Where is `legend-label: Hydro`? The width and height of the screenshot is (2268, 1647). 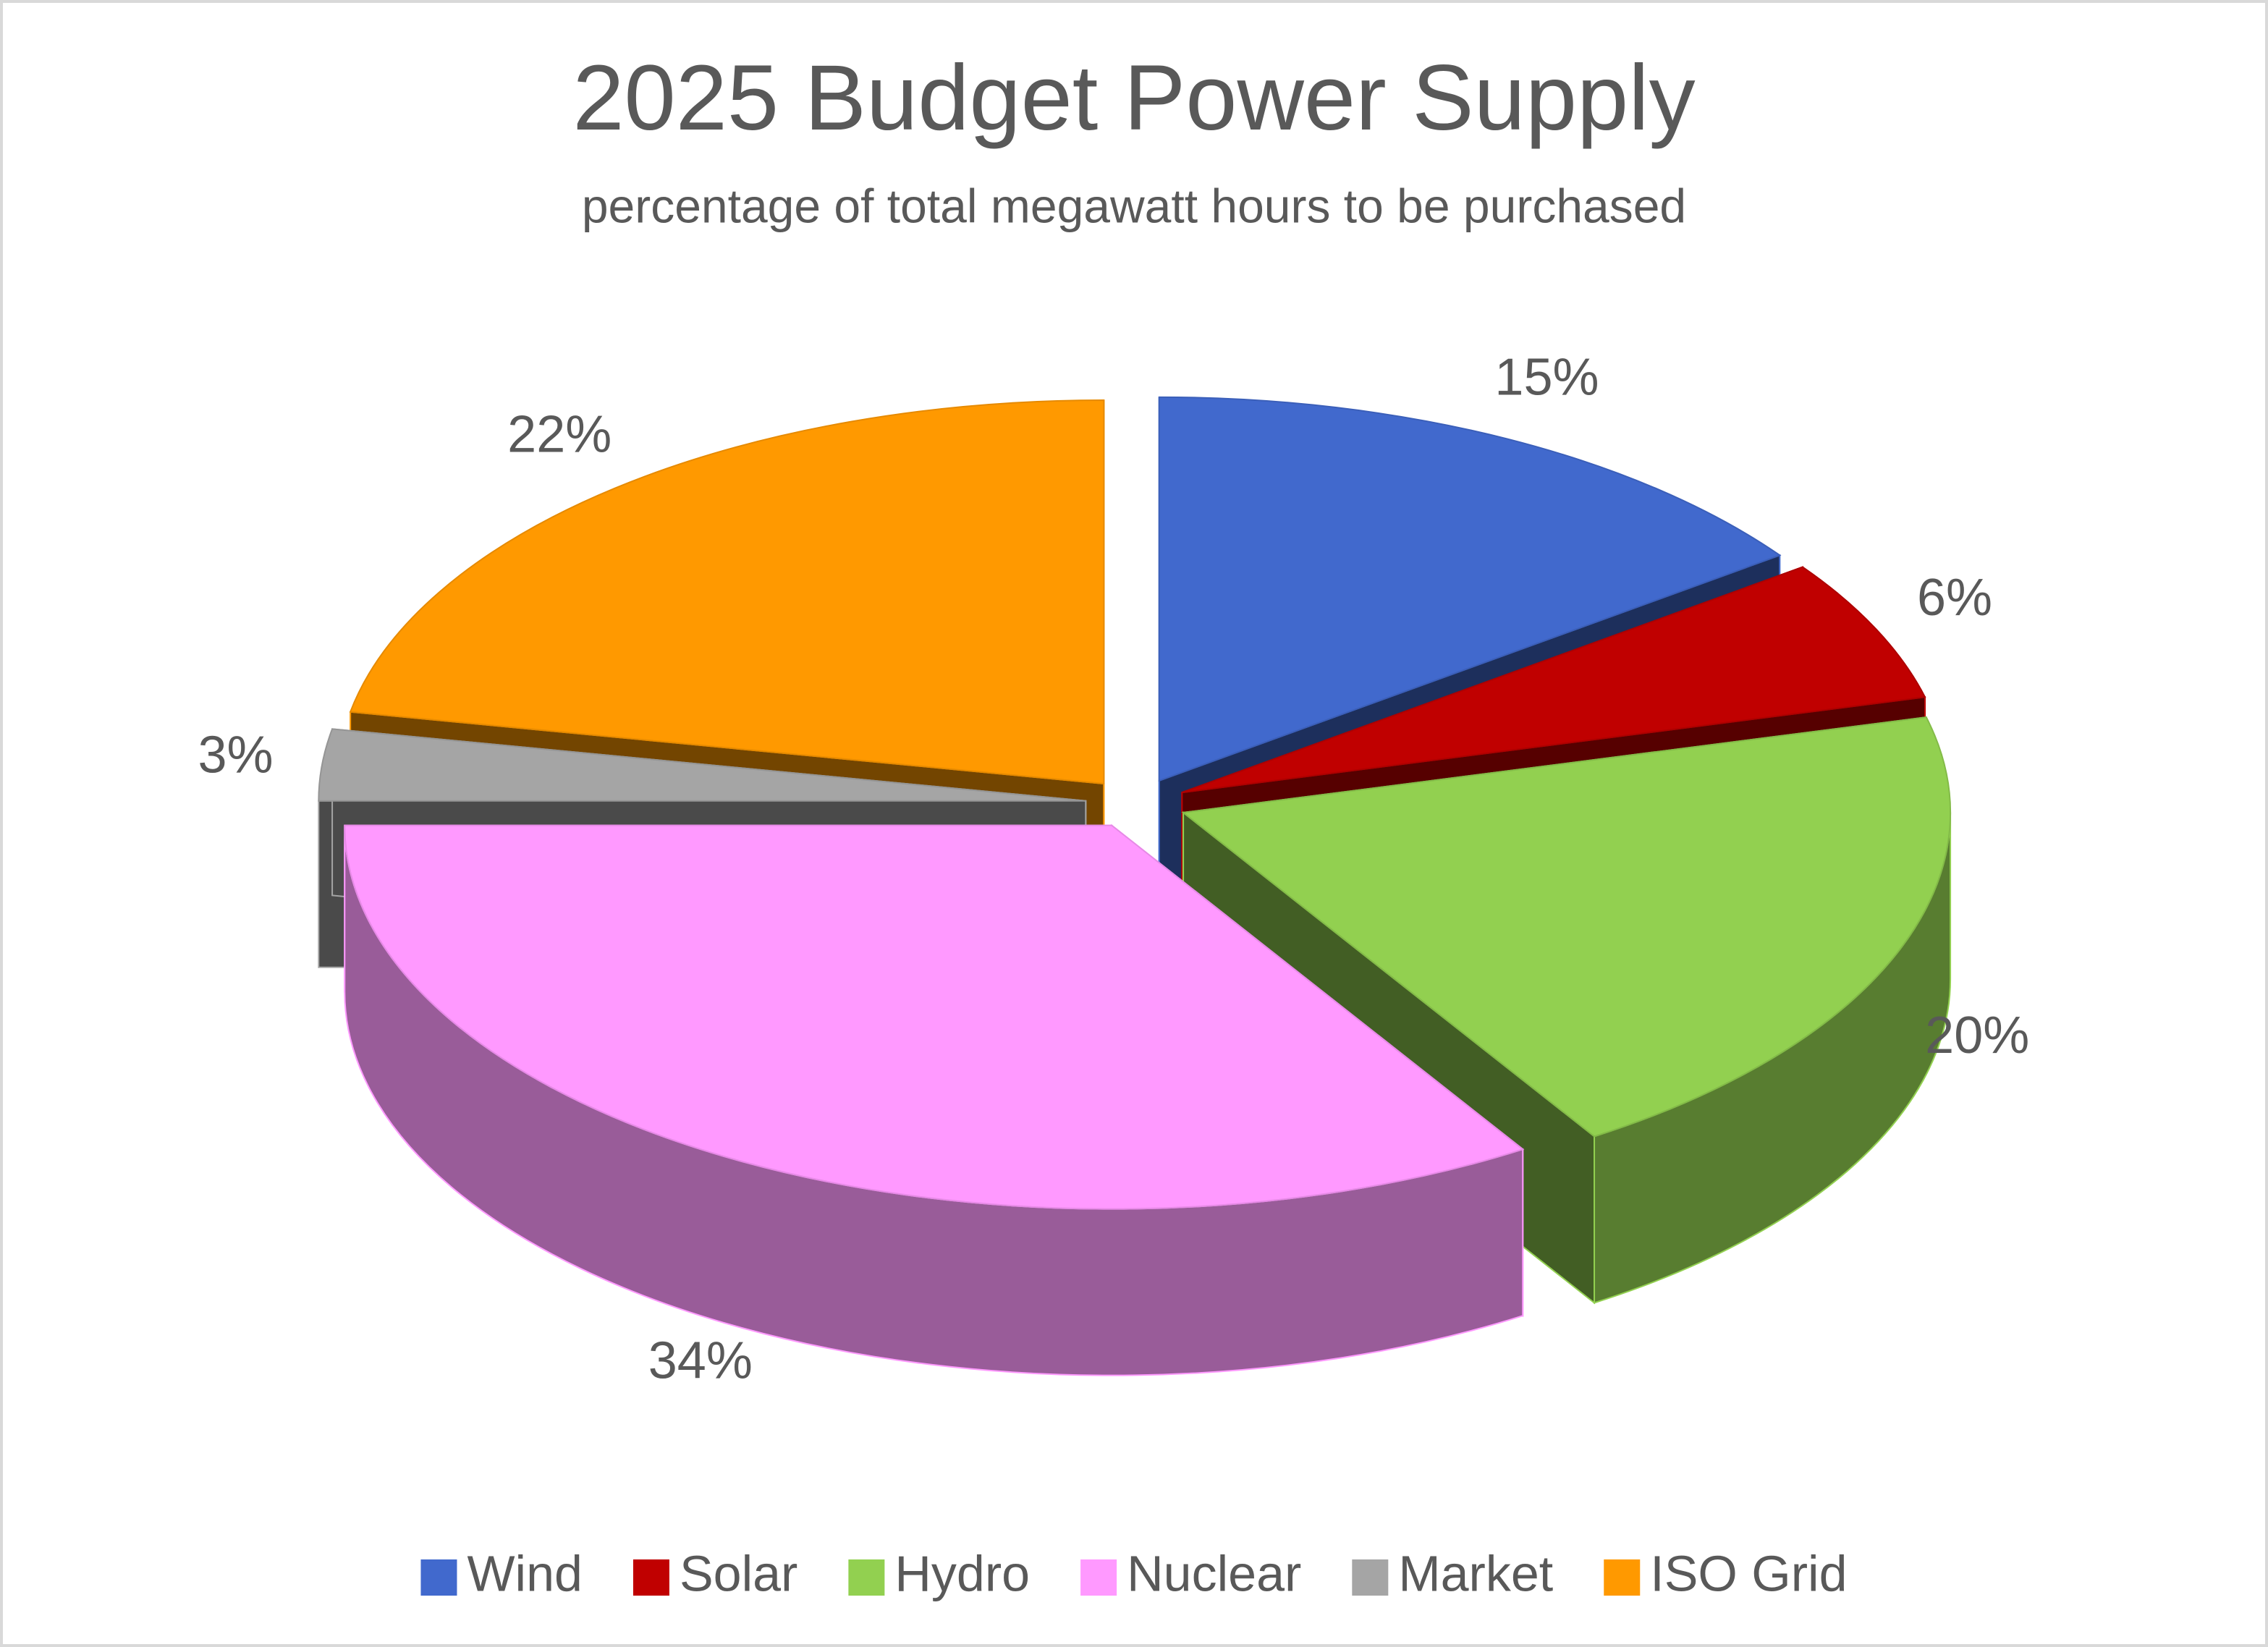
legend-label: Hydro is located at coordinates (962, 1573).